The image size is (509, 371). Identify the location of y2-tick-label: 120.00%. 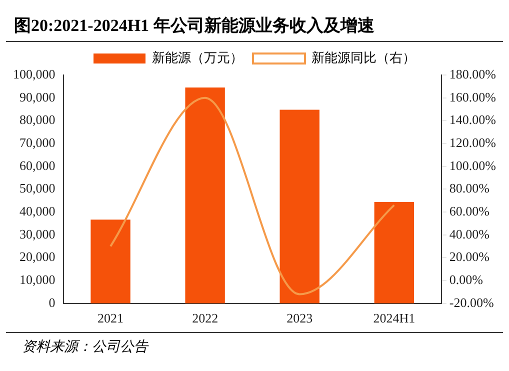
(472, 142).